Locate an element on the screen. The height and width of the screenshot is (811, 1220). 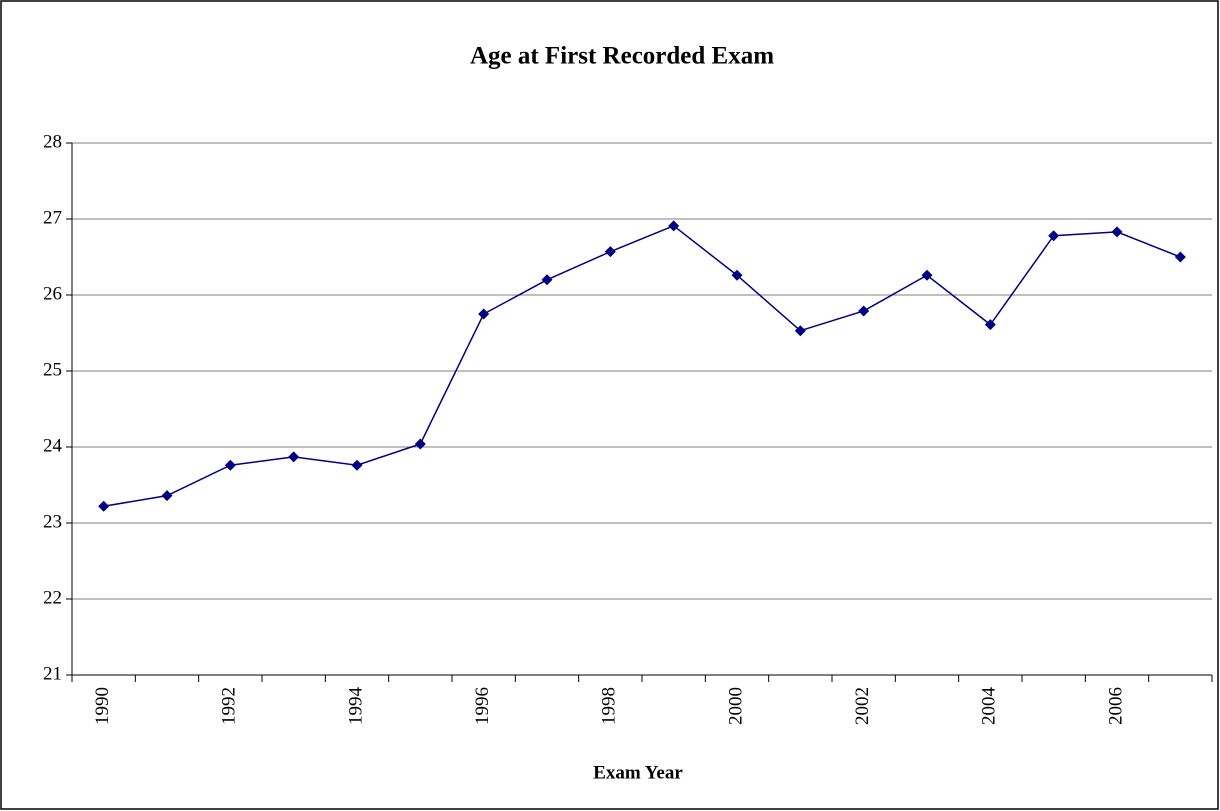
x-tick-label: 1998 is located at coordinates (609, 706).